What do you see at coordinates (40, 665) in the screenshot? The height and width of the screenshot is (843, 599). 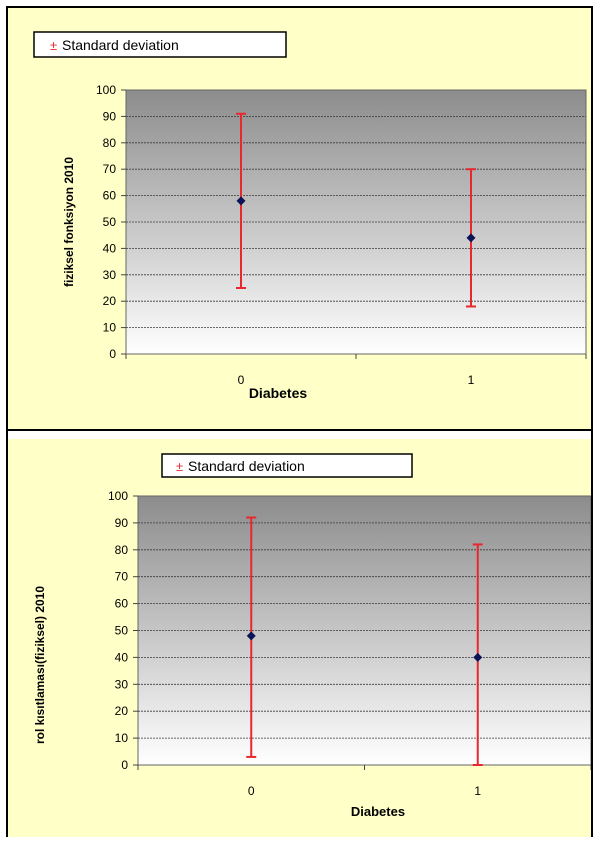 I see `y-axis-label: rol kısıtlaması(fiziksel) 2010` at bounding box center [40, 665].